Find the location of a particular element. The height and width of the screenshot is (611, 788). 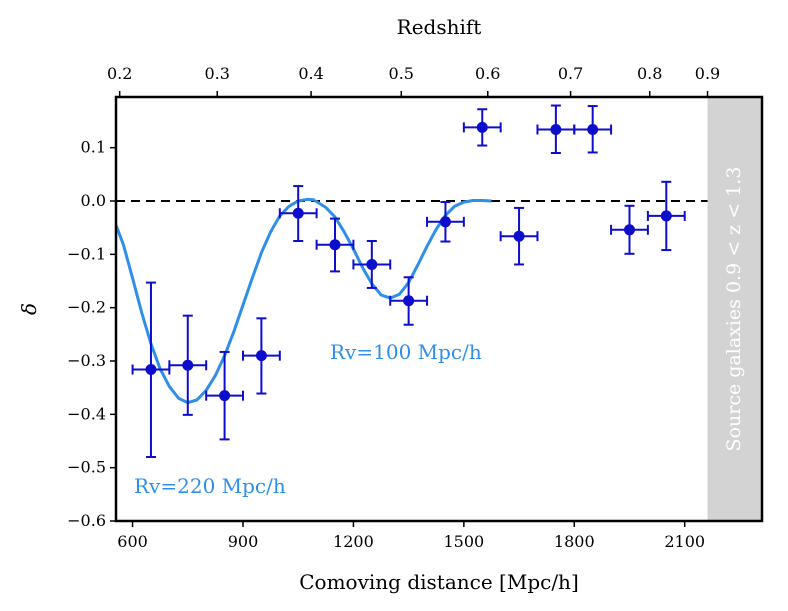

y-axis-ticks: 0.1 0.0 −0.1 −0.2 −0.3 −0.4 −0.5 −0.6 is located at coordinates (91, 334).